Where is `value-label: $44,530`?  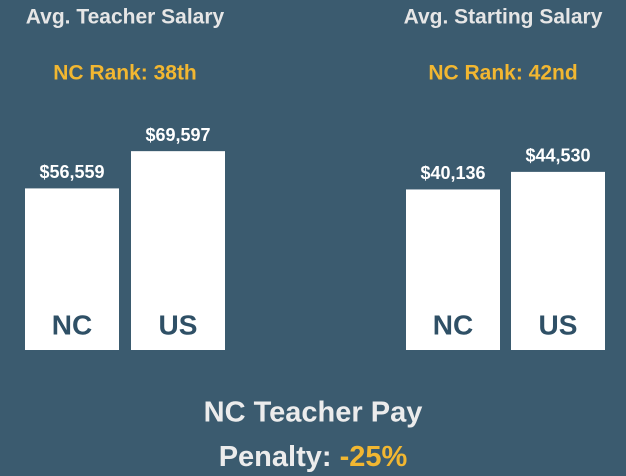
value-label: $44,530 is located at coordinates (557, 156).